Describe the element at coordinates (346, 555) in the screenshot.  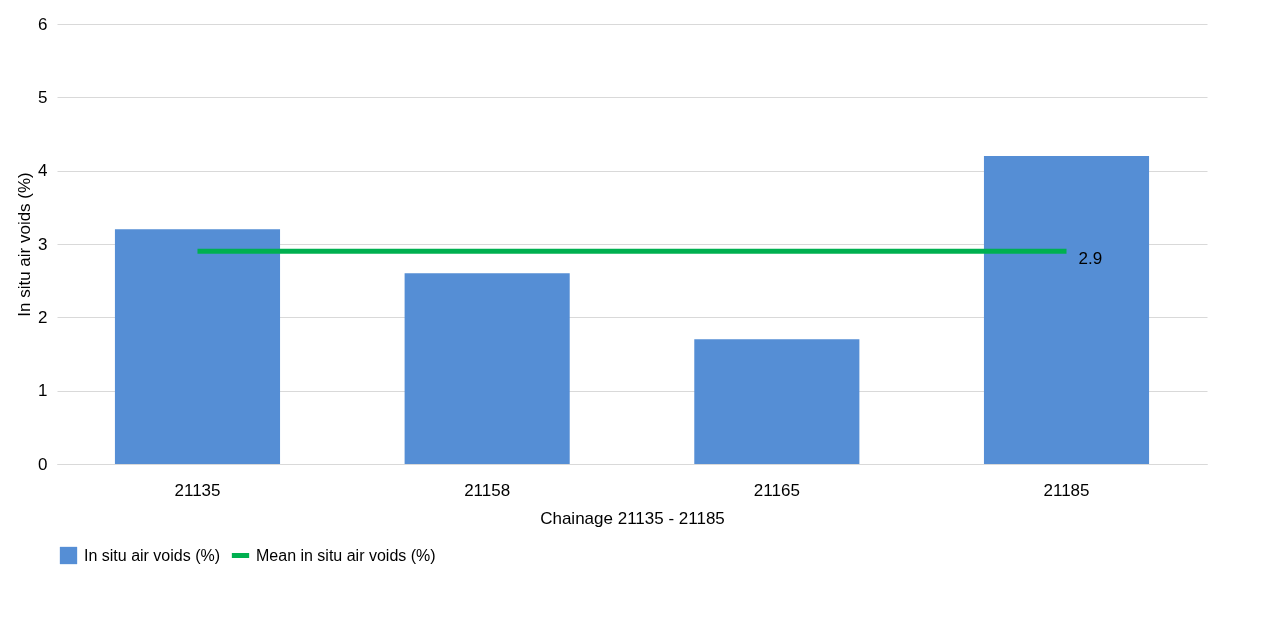
I see `legend-label: Mean in situ air voids (%)` at that location.